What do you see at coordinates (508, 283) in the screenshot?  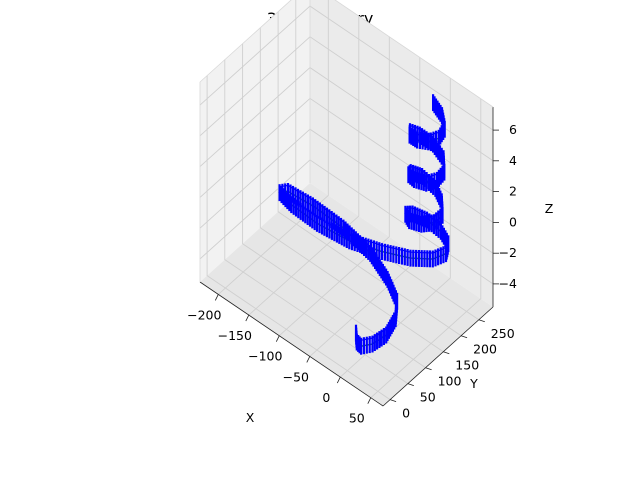 I see `z-tick-label: −4` at bounding box center [508, 283].